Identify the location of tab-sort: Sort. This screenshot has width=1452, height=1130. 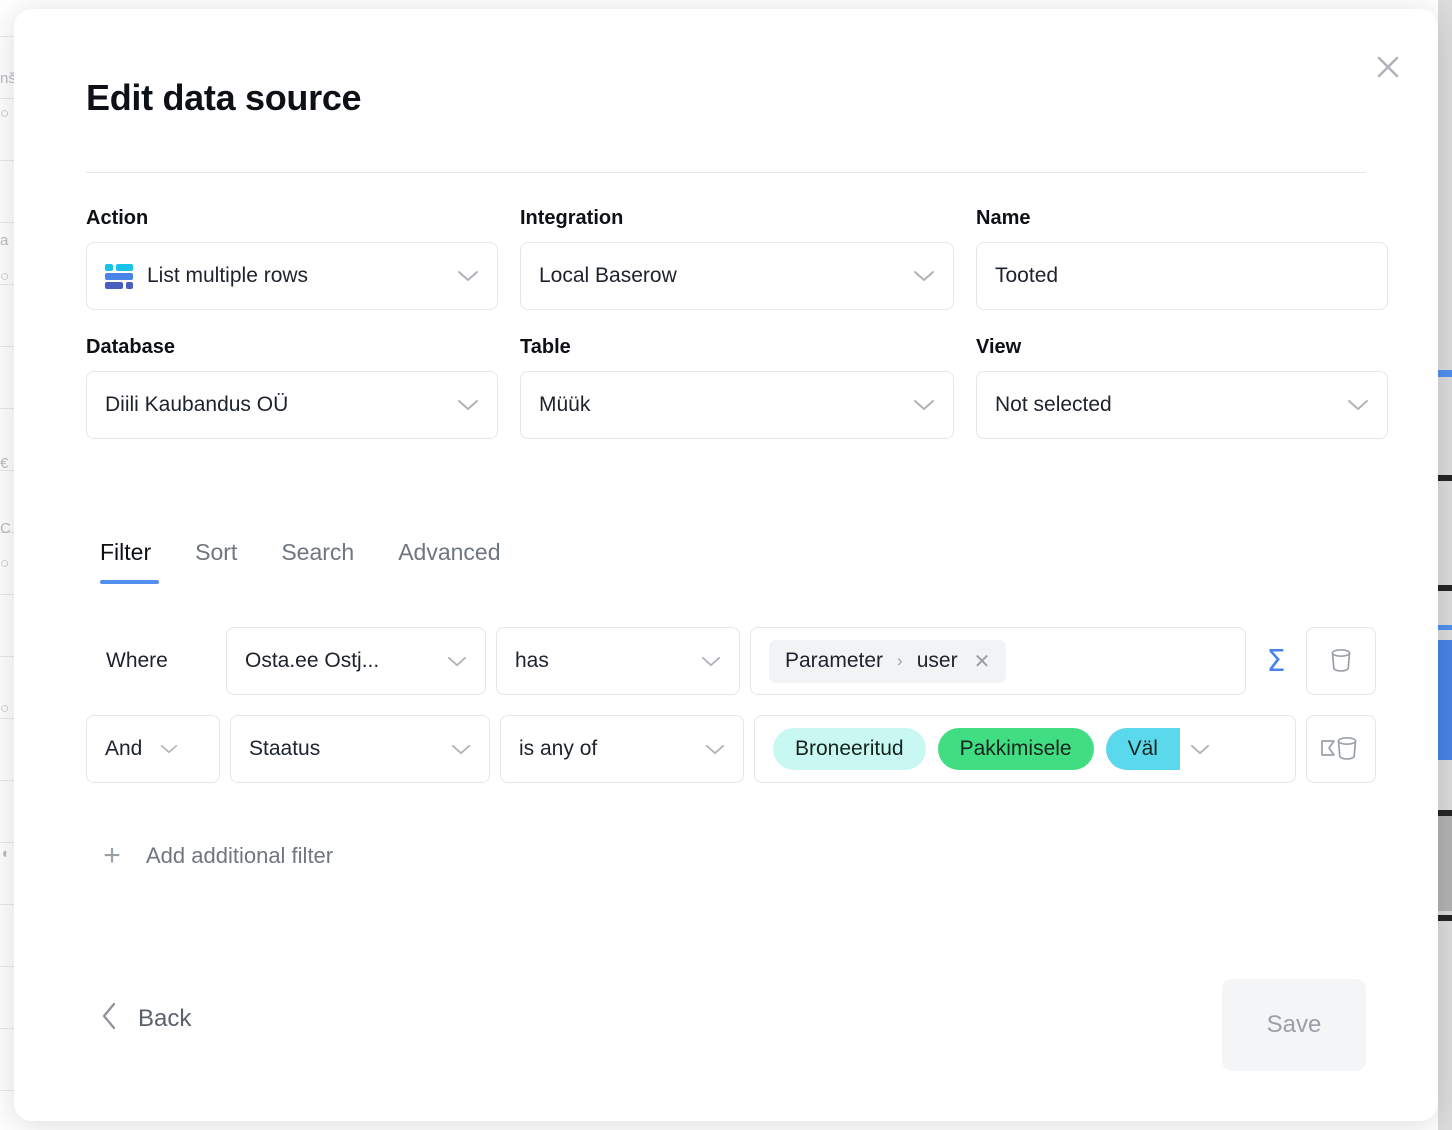
(216, 561).